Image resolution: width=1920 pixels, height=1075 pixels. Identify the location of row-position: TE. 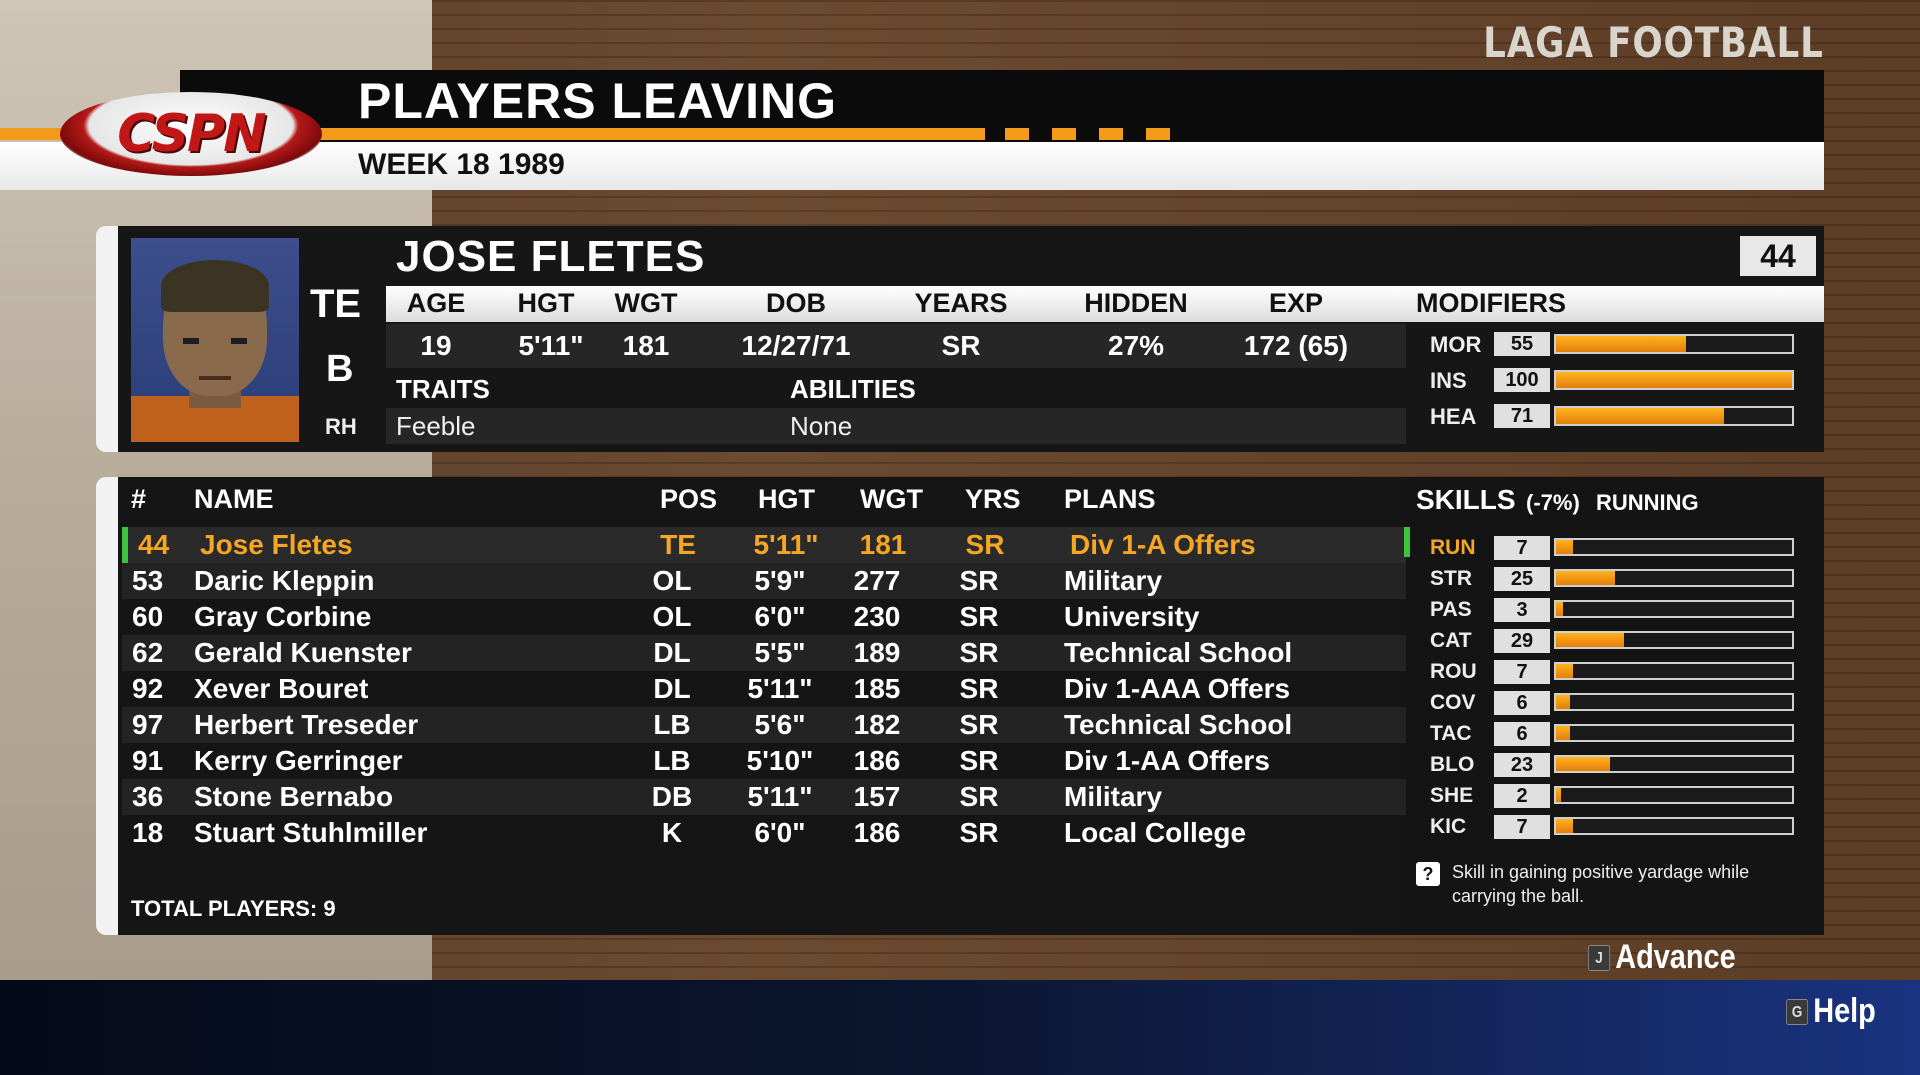
(678, 544).